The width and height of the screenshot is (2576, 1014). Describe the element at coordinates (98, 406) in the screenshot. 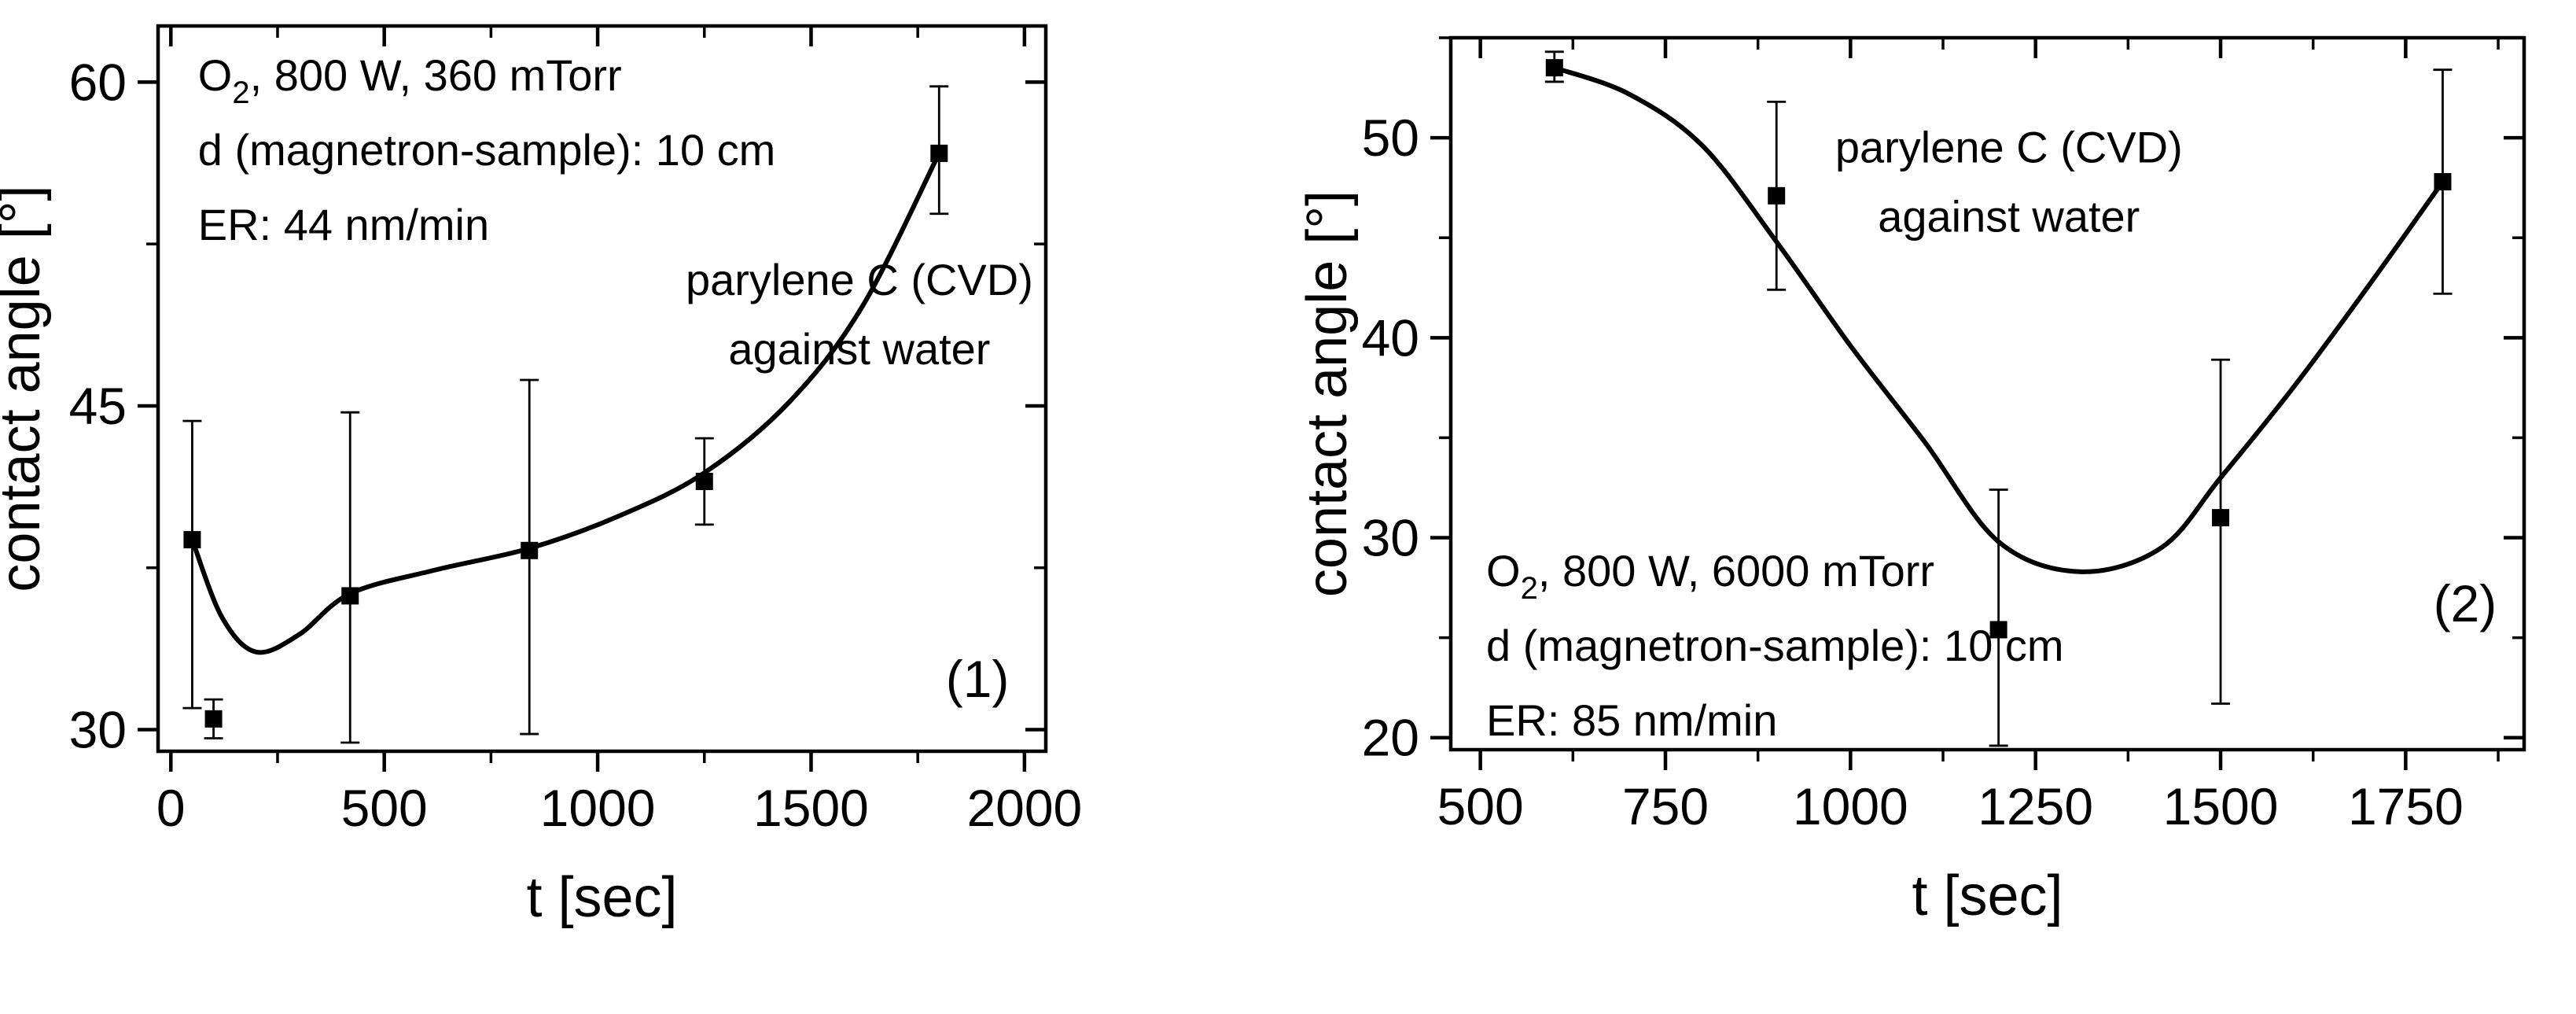

I see `y-tick-label: 45` at that location.